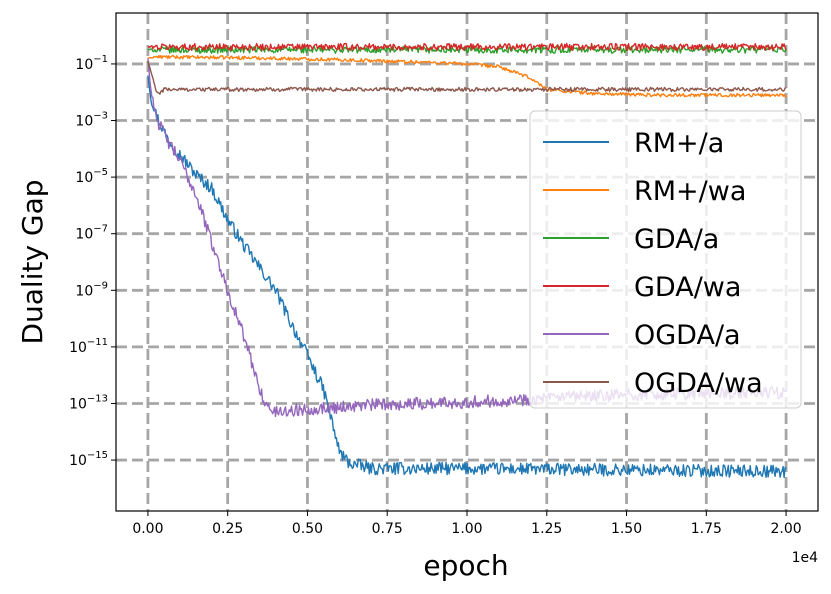 The height and width of the screenshot is (594, 831). What do you see at coordinates (466, 529) in the screenshot?
I see `x-tick-label: 1.00` at bounding box center [466, 529].